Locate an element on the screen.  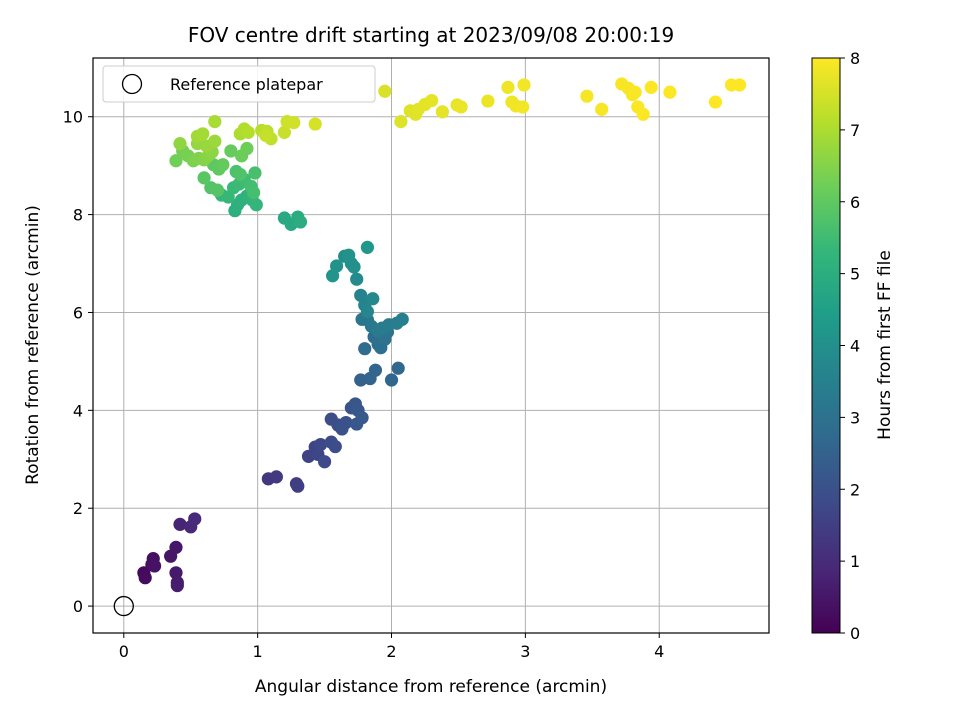
x-tick-label: 2 is located at coordinates (391, 651).